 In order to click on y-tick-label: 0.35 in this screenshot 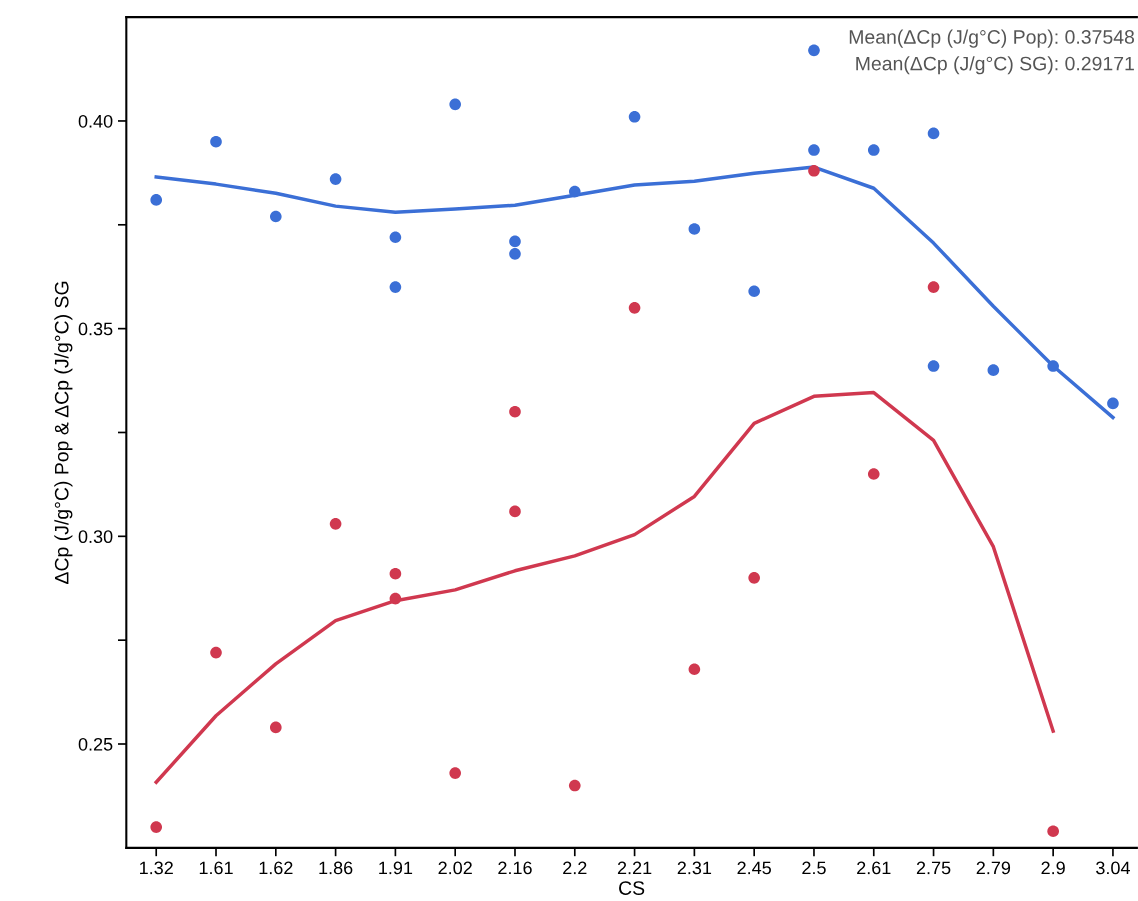, I will do `click(95, 329)`.